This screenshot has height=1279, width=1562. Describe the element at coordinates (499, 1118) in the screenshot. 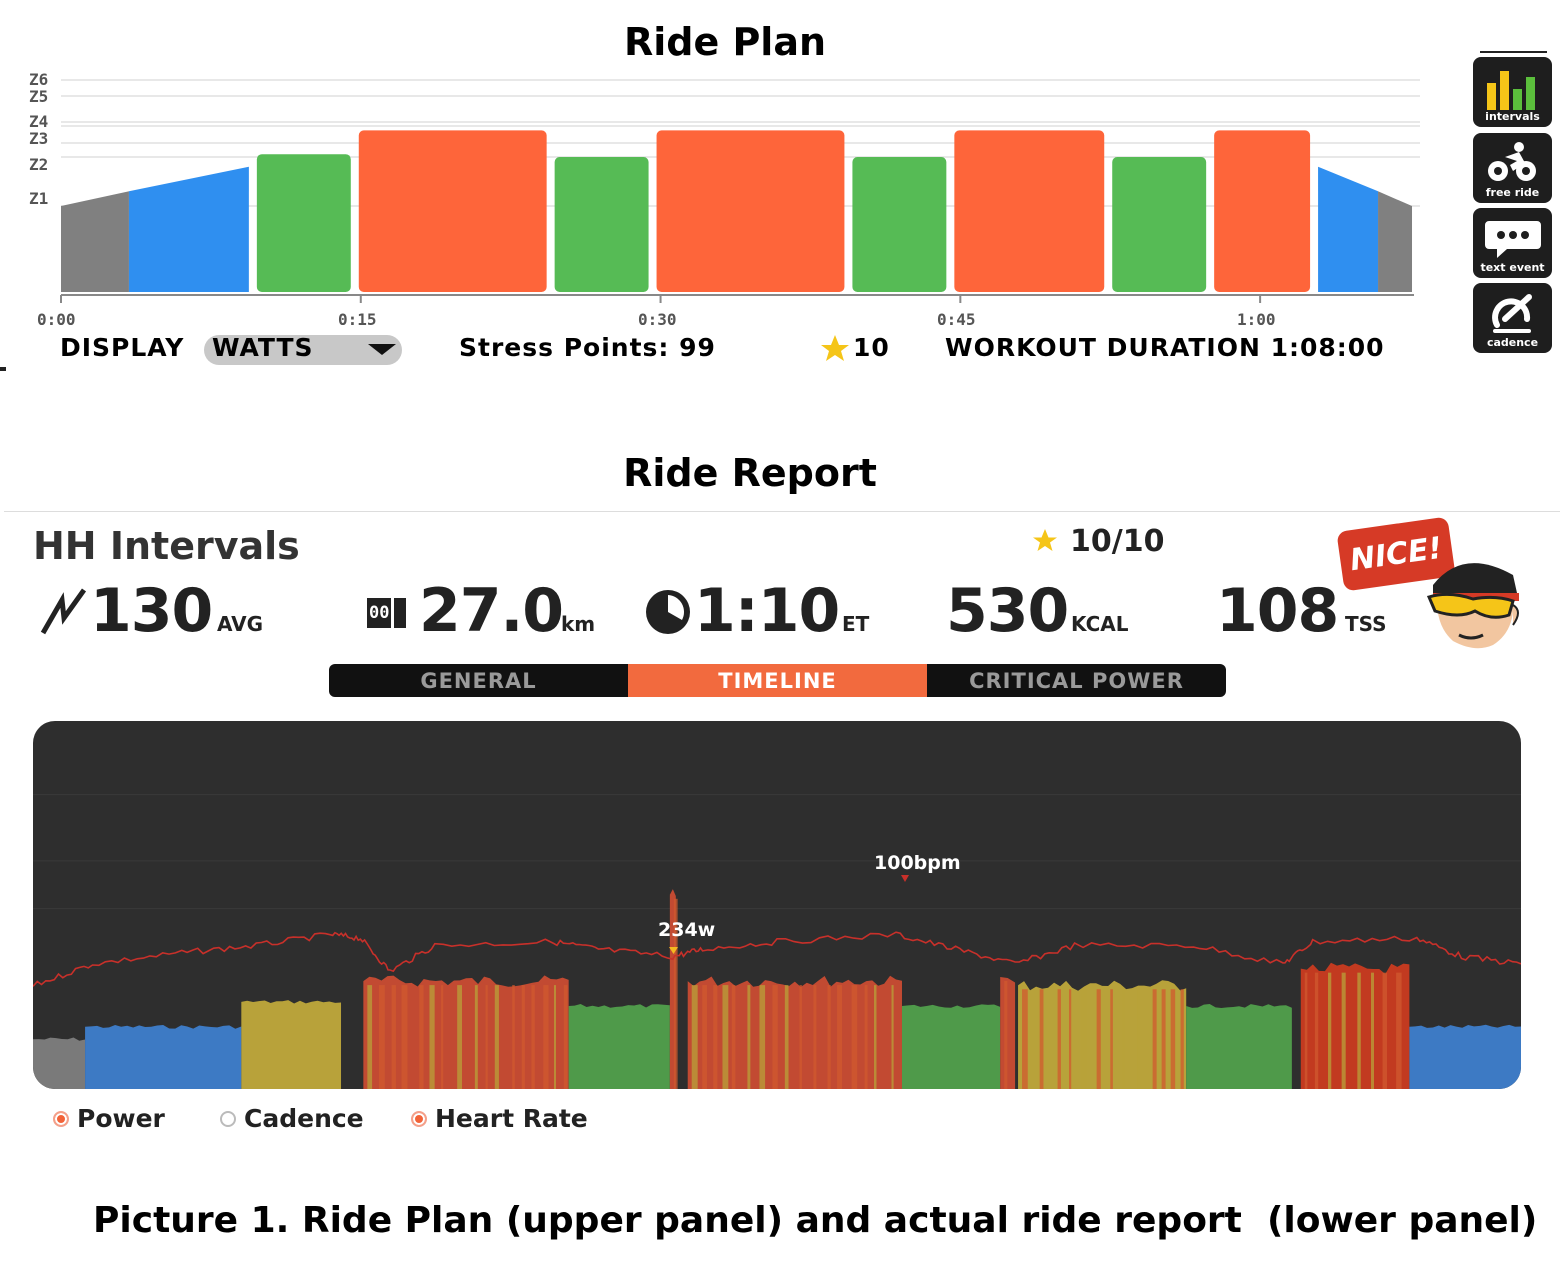

I see `legend-heart-rate: Heart Rate` at that location.